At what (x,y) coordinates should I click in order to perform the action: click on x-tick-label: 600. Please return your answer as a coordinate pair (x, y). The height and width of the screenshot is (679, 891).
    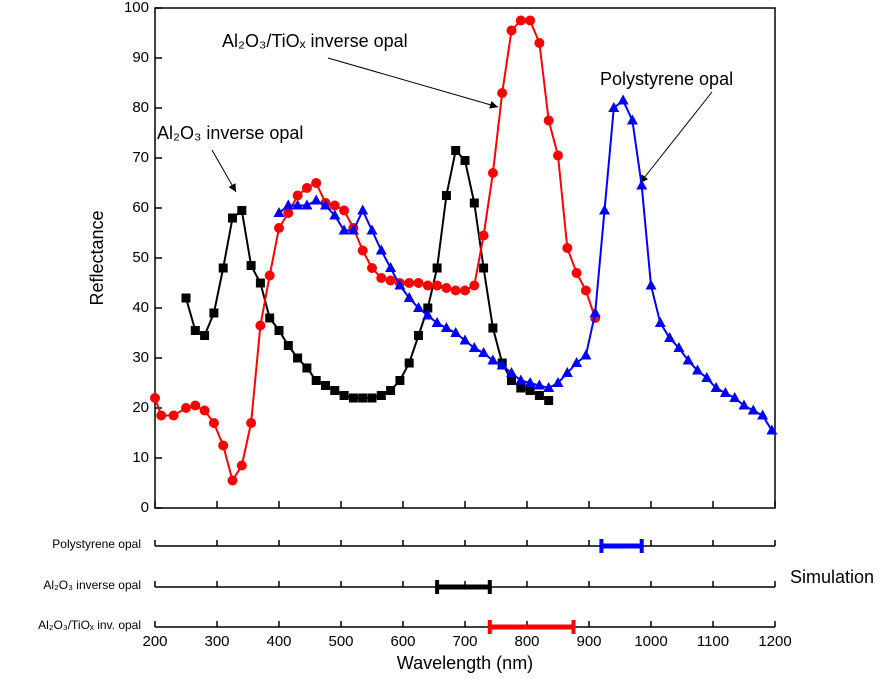
    Looking at the image, I should click on (402, 641).